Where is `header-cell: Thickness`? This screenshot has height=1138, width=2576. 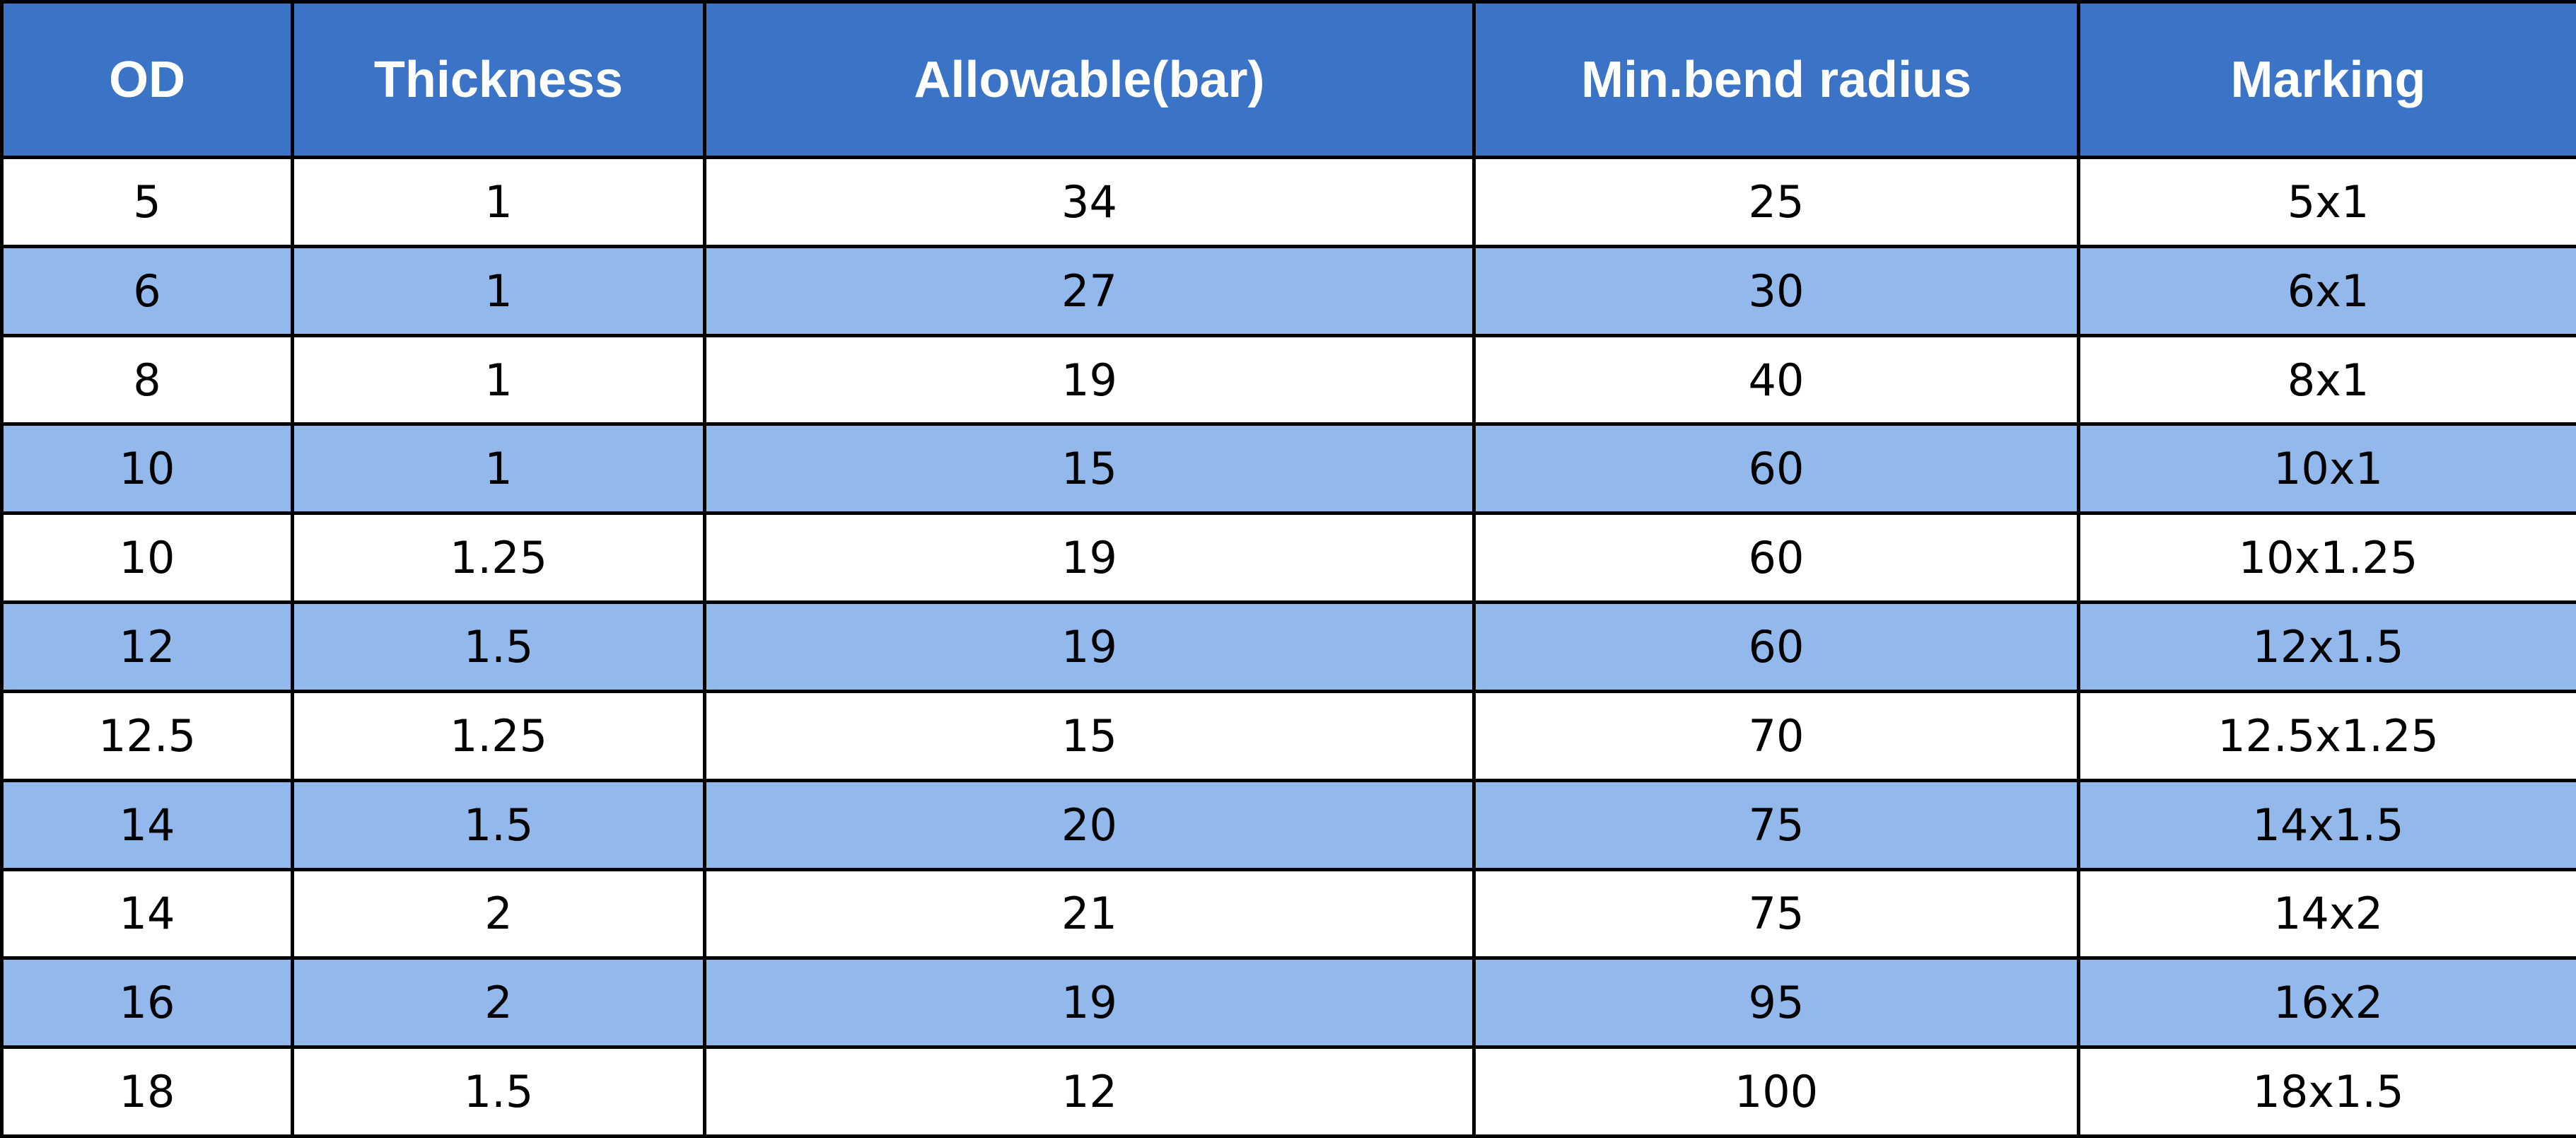
header-cell: Thickness is located at coordinates (498, 80).